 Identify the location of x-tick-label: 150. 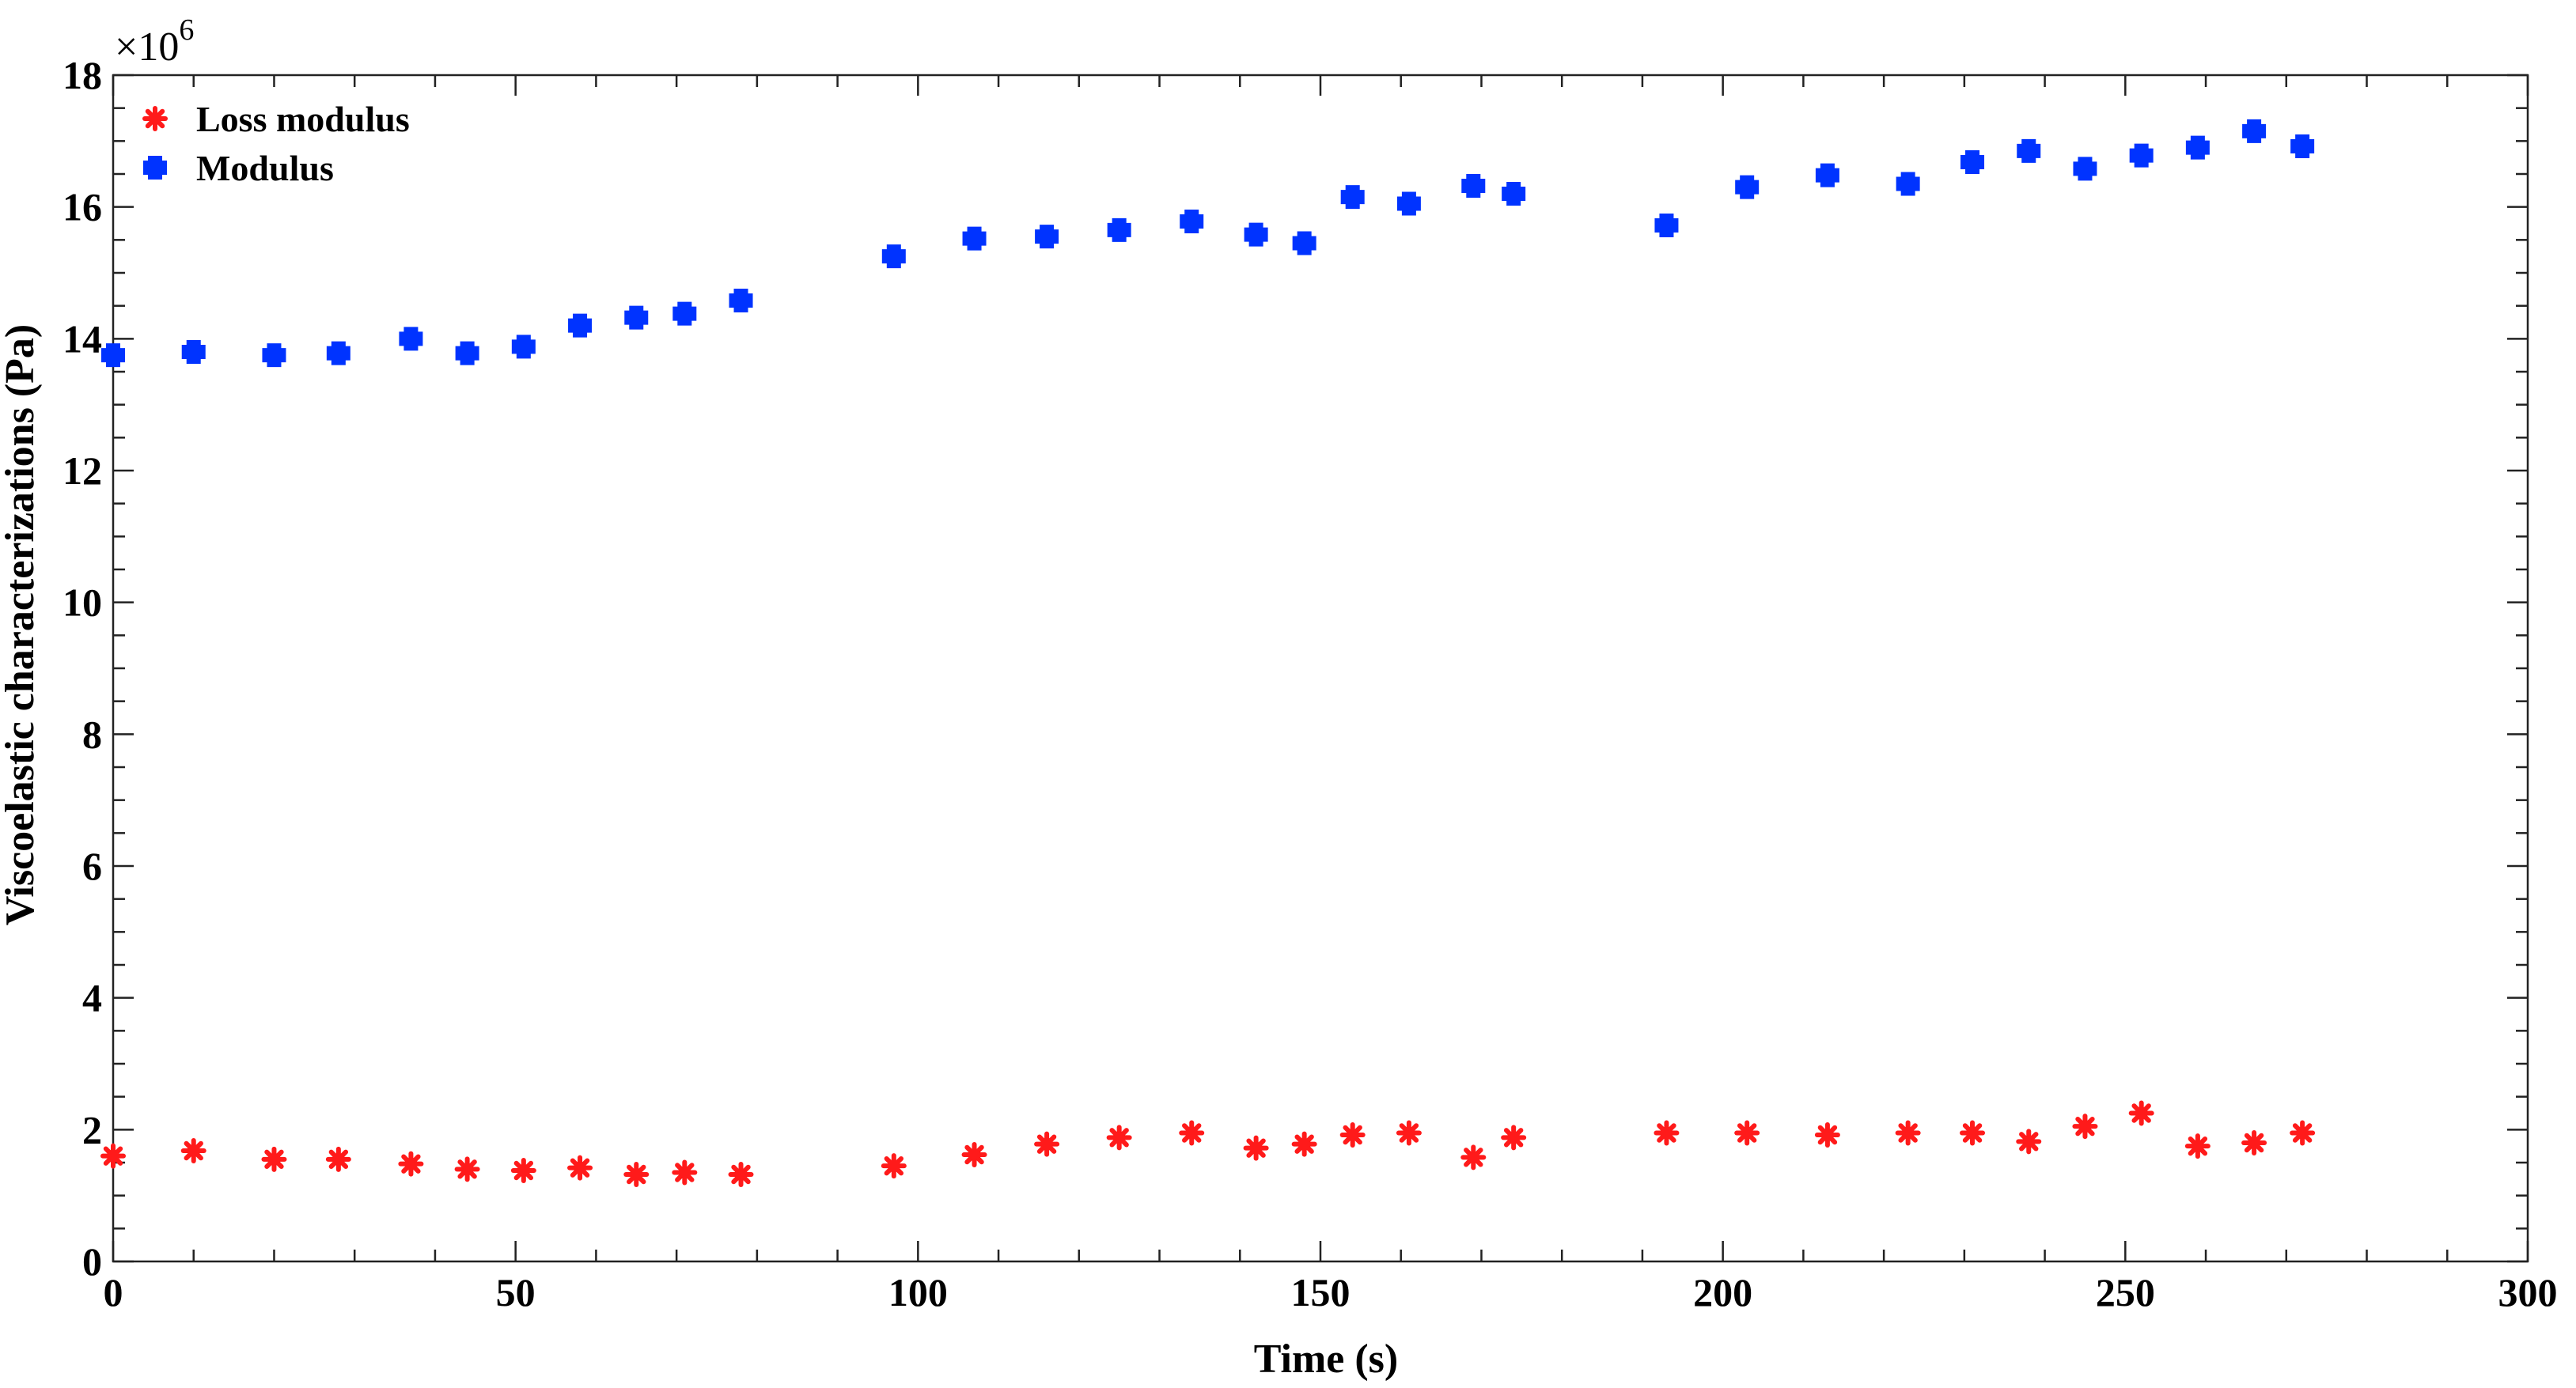
(1321, 1292).